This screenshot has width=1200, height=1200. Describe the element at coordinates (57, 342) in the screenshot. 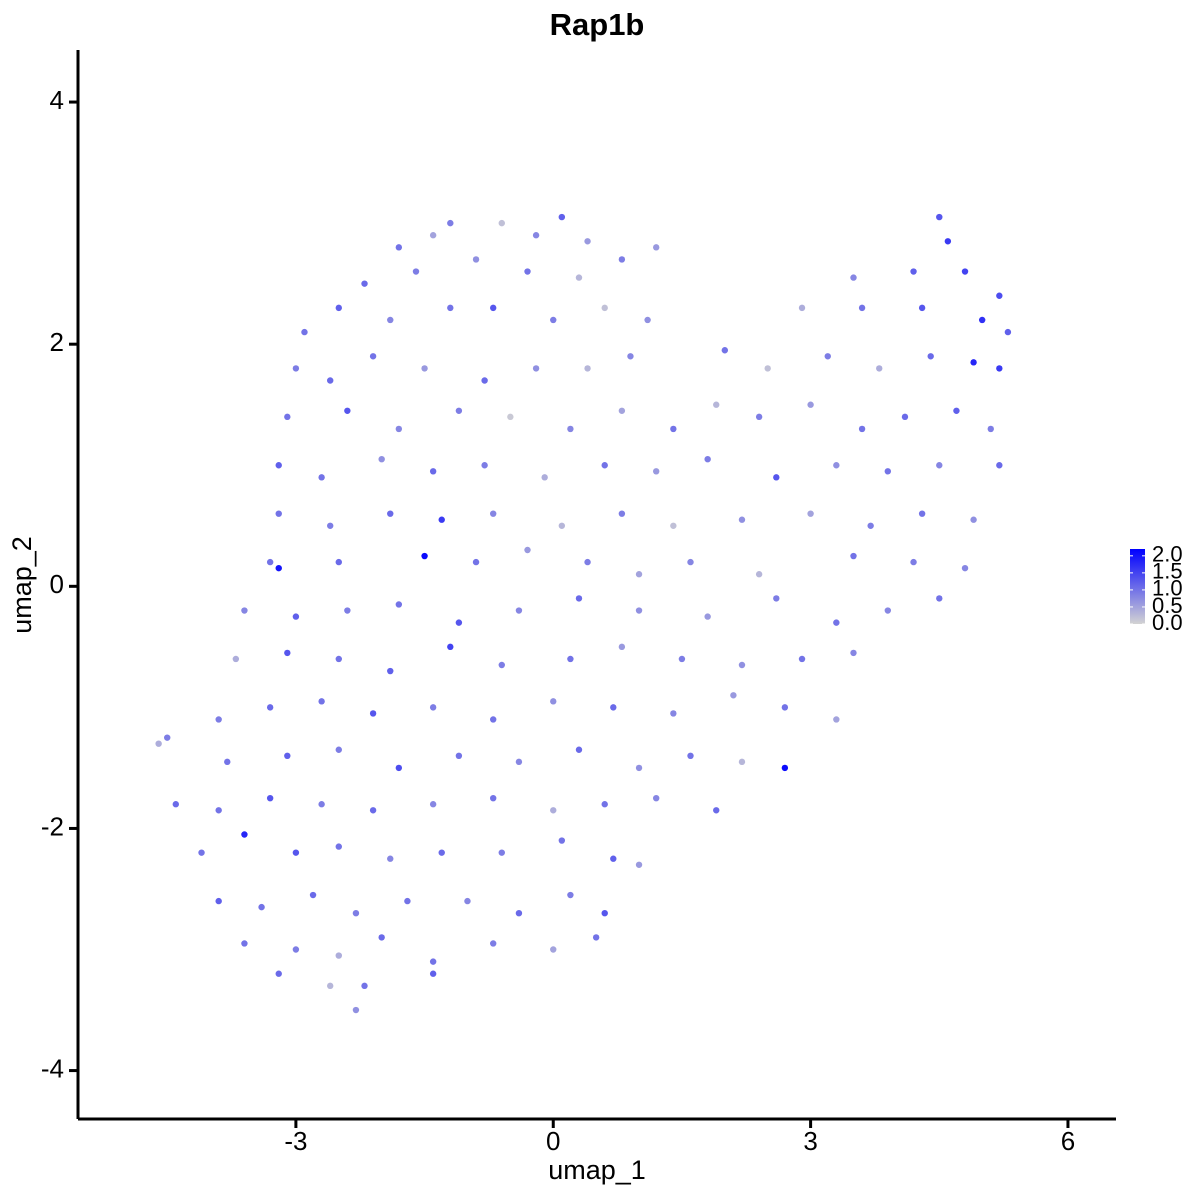

I see `y-tick-label: 2` at that location.